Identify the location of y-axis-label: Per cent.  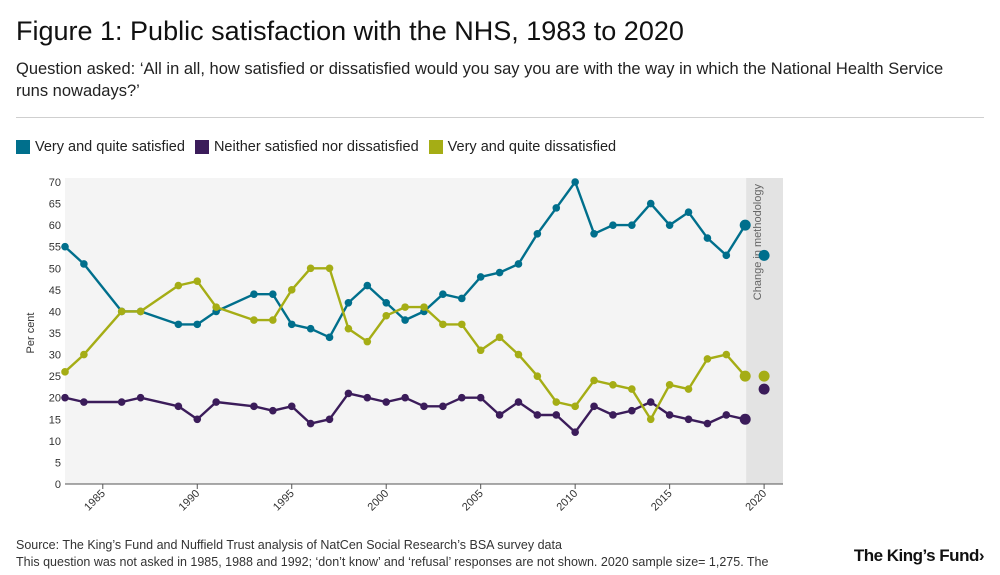
(31, 333).